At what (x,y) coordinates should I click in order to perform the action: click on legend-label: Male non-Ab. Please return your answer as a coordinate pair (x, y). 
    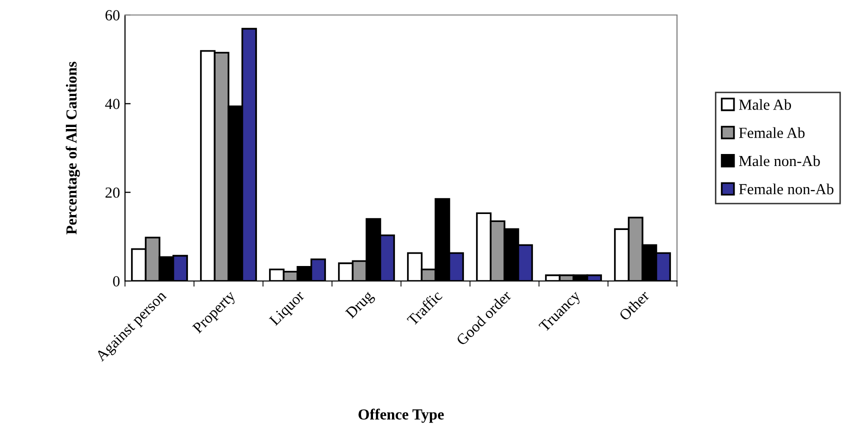
    Looking at the image, I should click on (779, 160).